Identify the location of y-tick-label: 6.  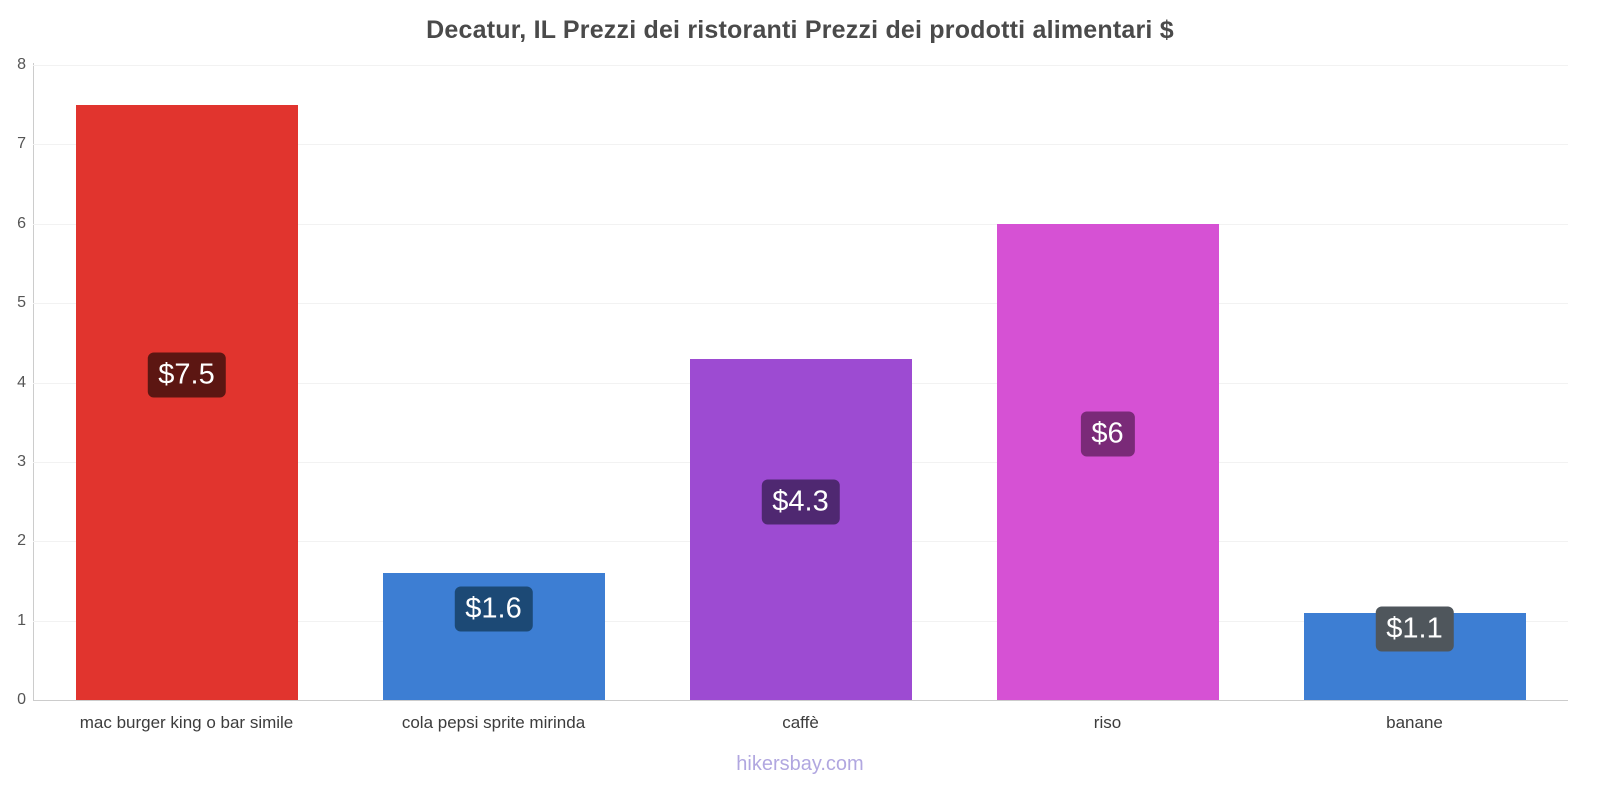
(21, 223).